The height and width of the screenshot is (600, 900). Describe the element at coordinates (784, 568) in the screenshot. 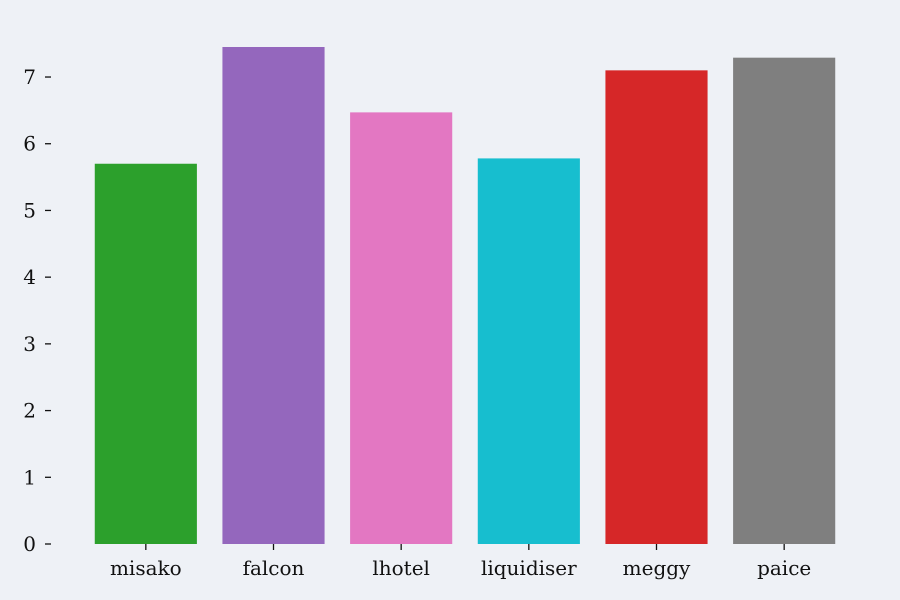

I see `x-tick-label: paice` at that location.